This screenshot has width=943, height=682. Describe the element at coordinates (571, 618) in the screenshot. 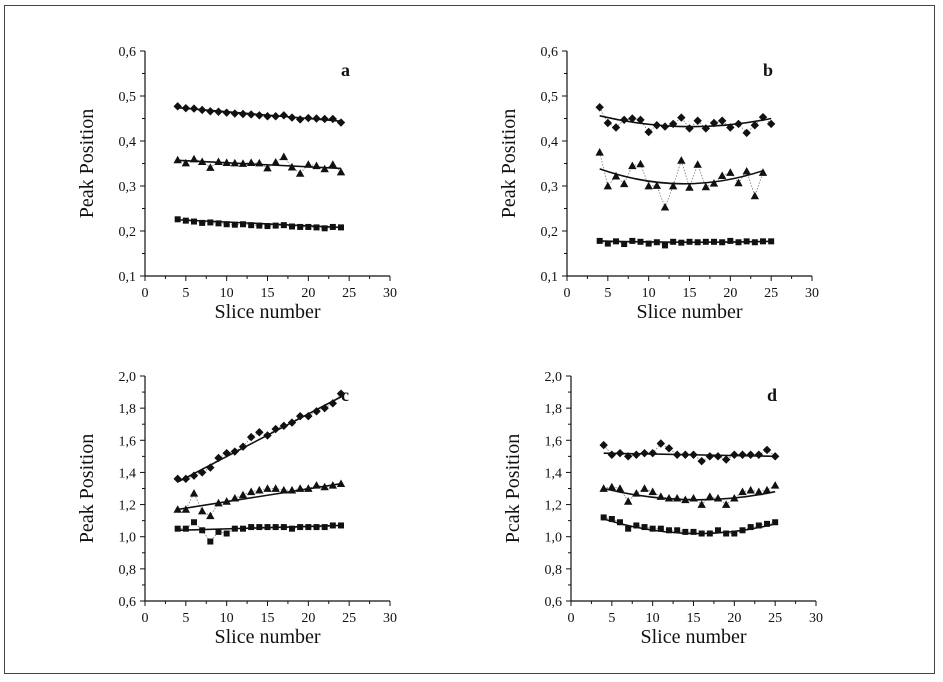

I see `x-tick-label: 0` at that location.